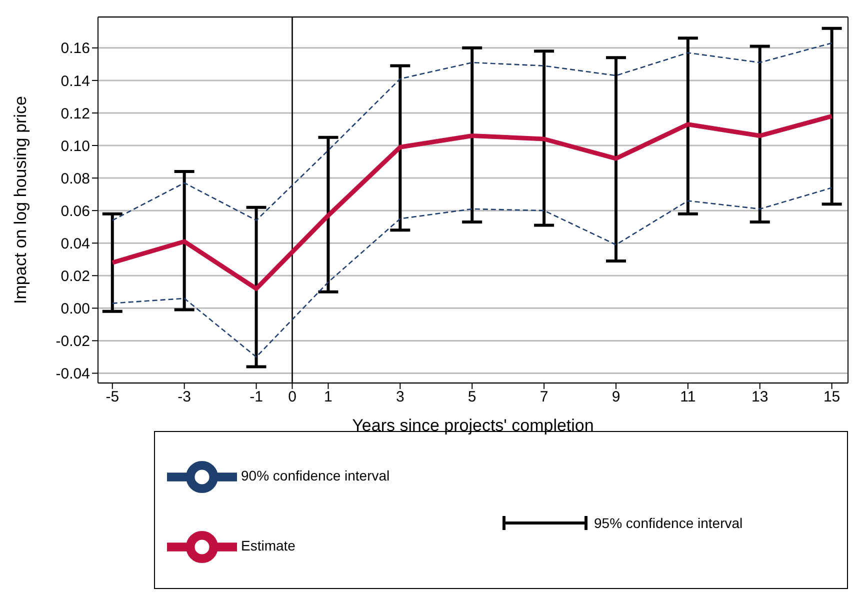 This screenshot has height=601, width=858. I want to click on x-tick-label: 1, so click(328, 397).